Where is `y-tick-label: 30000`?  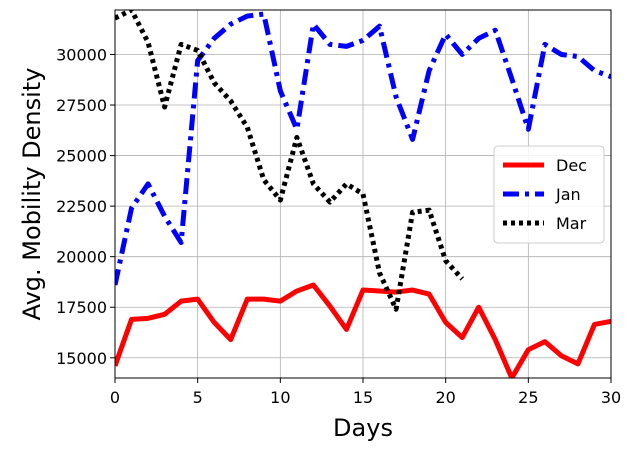
y-tick-label: 30000 is located at coordinates (81, 54).